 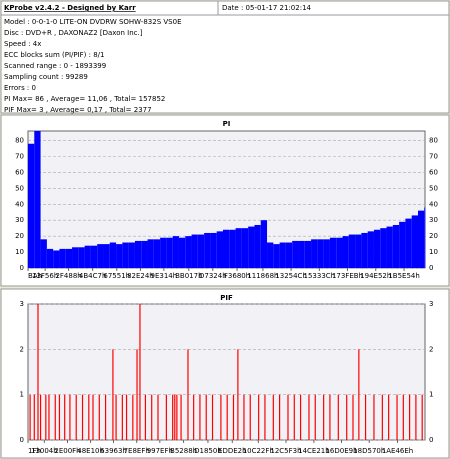 What do you see at coordinates (164, 276) in the screenshot?
I see `x-tick-label: 9E314h` at bounding box center [164, 276].